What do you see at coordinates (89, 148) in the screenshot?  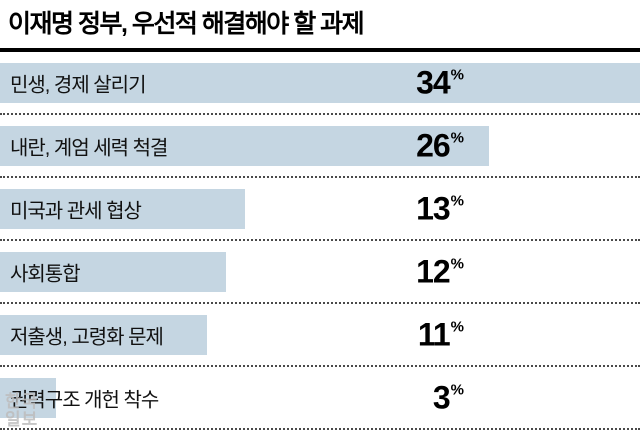 I see `category-label: 내란, 계엄 세력 척결` at bounding box center [89, 148].